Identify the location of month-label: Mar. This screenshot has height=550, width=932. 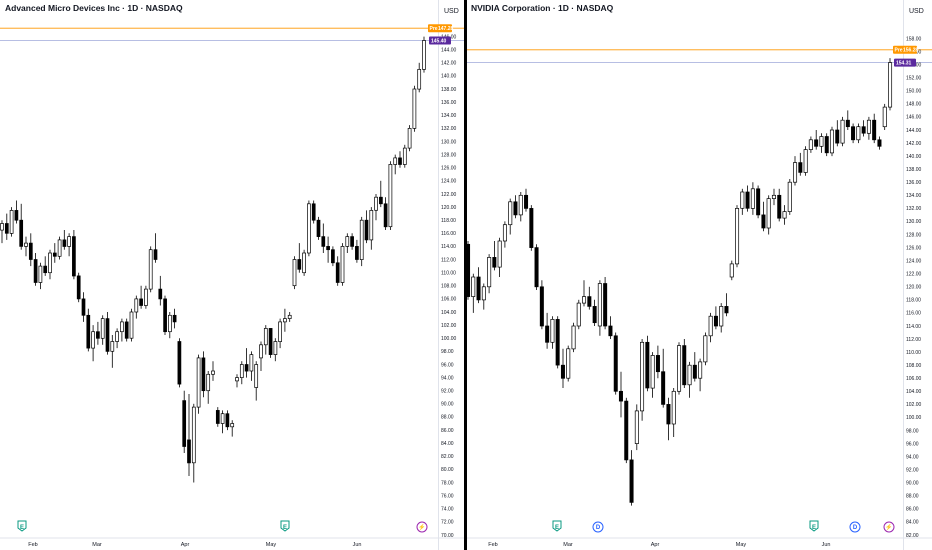
(97, 545).